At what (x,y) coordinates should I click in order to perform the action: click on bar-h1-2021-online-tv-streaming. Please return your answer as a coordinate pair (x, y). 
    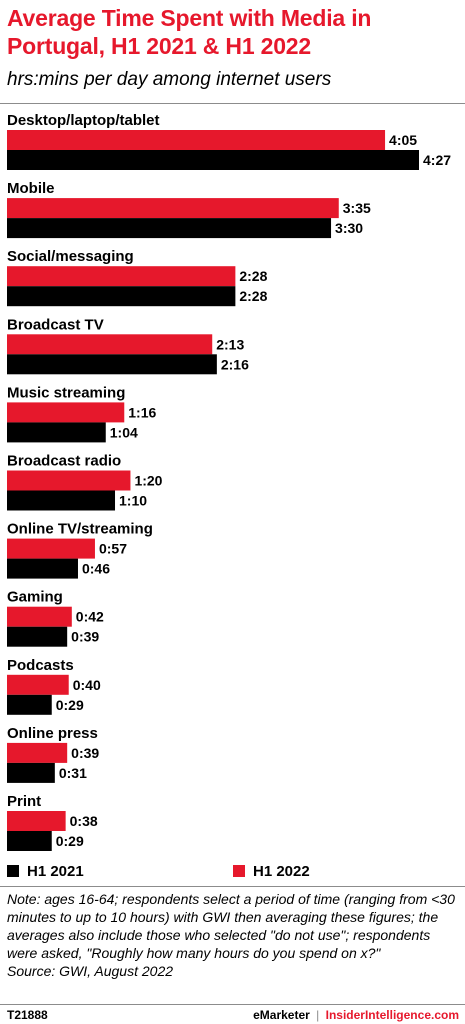
    Looking at the image, I should click on (42, 568).